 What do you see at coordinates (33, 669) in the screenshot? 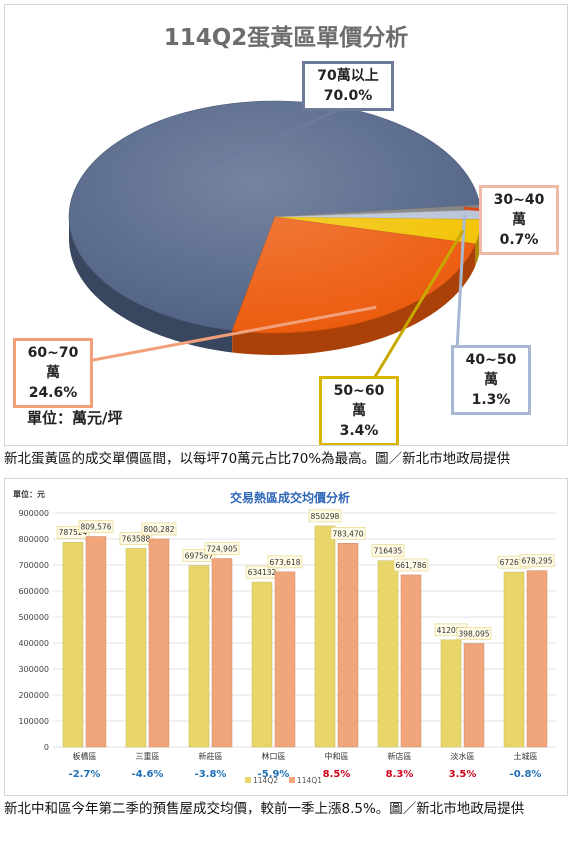
I see `bar-ytick-label: 300000` at bounding box center [33, 669].